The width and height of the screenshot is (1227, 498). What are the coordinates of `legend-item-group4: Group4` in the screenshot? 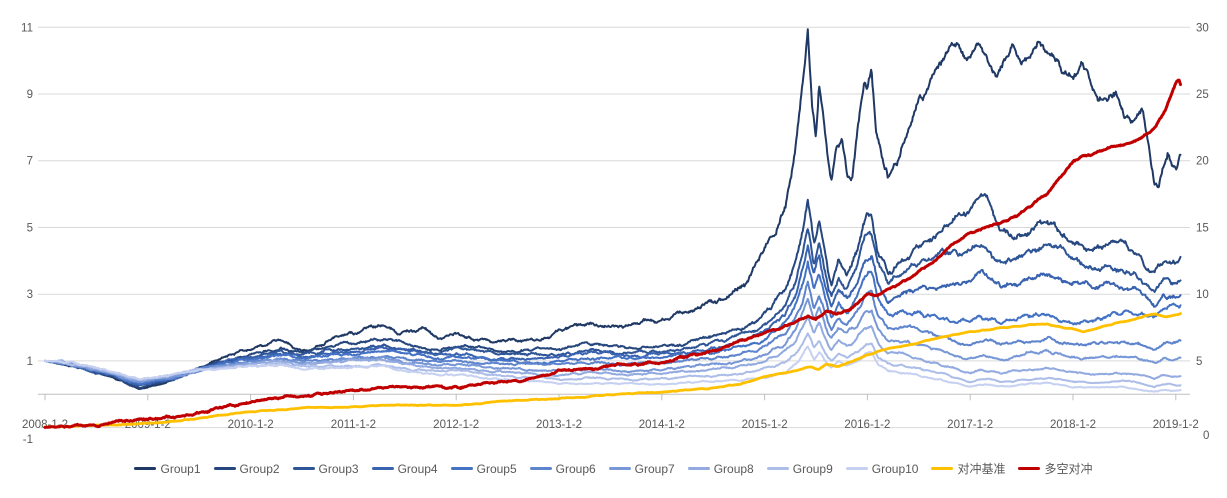 It's located at (404, 468).